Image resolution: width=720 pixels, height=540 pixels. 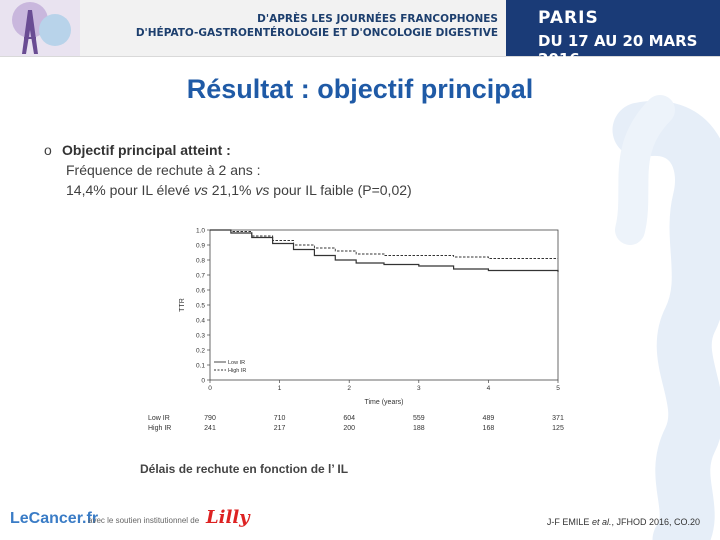 What do you see at coordinates (200, 366) in the screenshot?
I see `y-tick-label: 0.1` at bounding box center [200, 366].